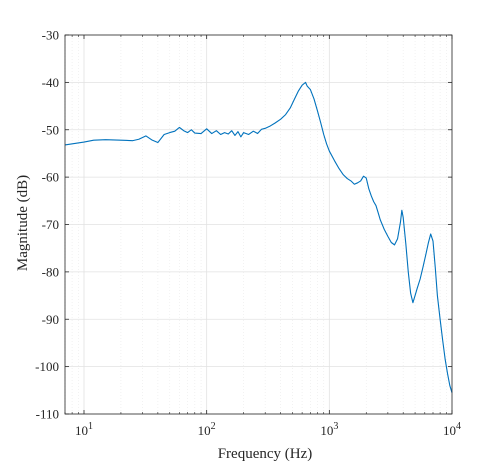 This screenshot has width=498, height=467. I want to click on x-tick-exponent: 3, so click(335, 426).